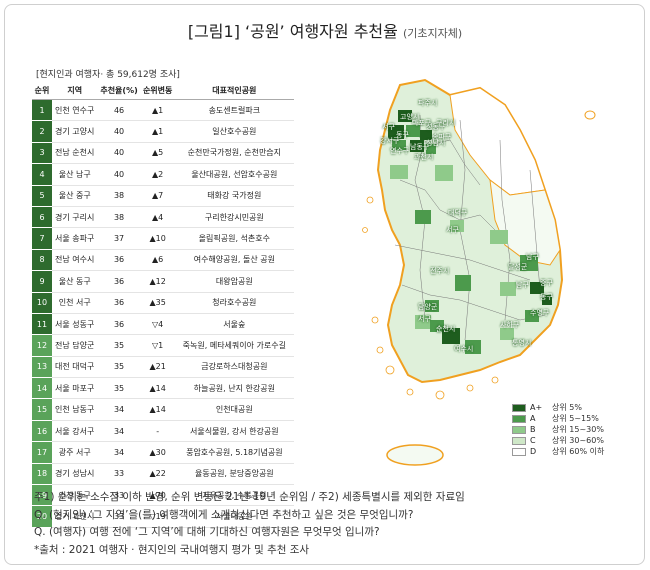 This screenshot has width=650, height=570. Describe the element at coordinates (75, 260) in the screenshot. I see `region-cell: 전남 여수시` at that location.